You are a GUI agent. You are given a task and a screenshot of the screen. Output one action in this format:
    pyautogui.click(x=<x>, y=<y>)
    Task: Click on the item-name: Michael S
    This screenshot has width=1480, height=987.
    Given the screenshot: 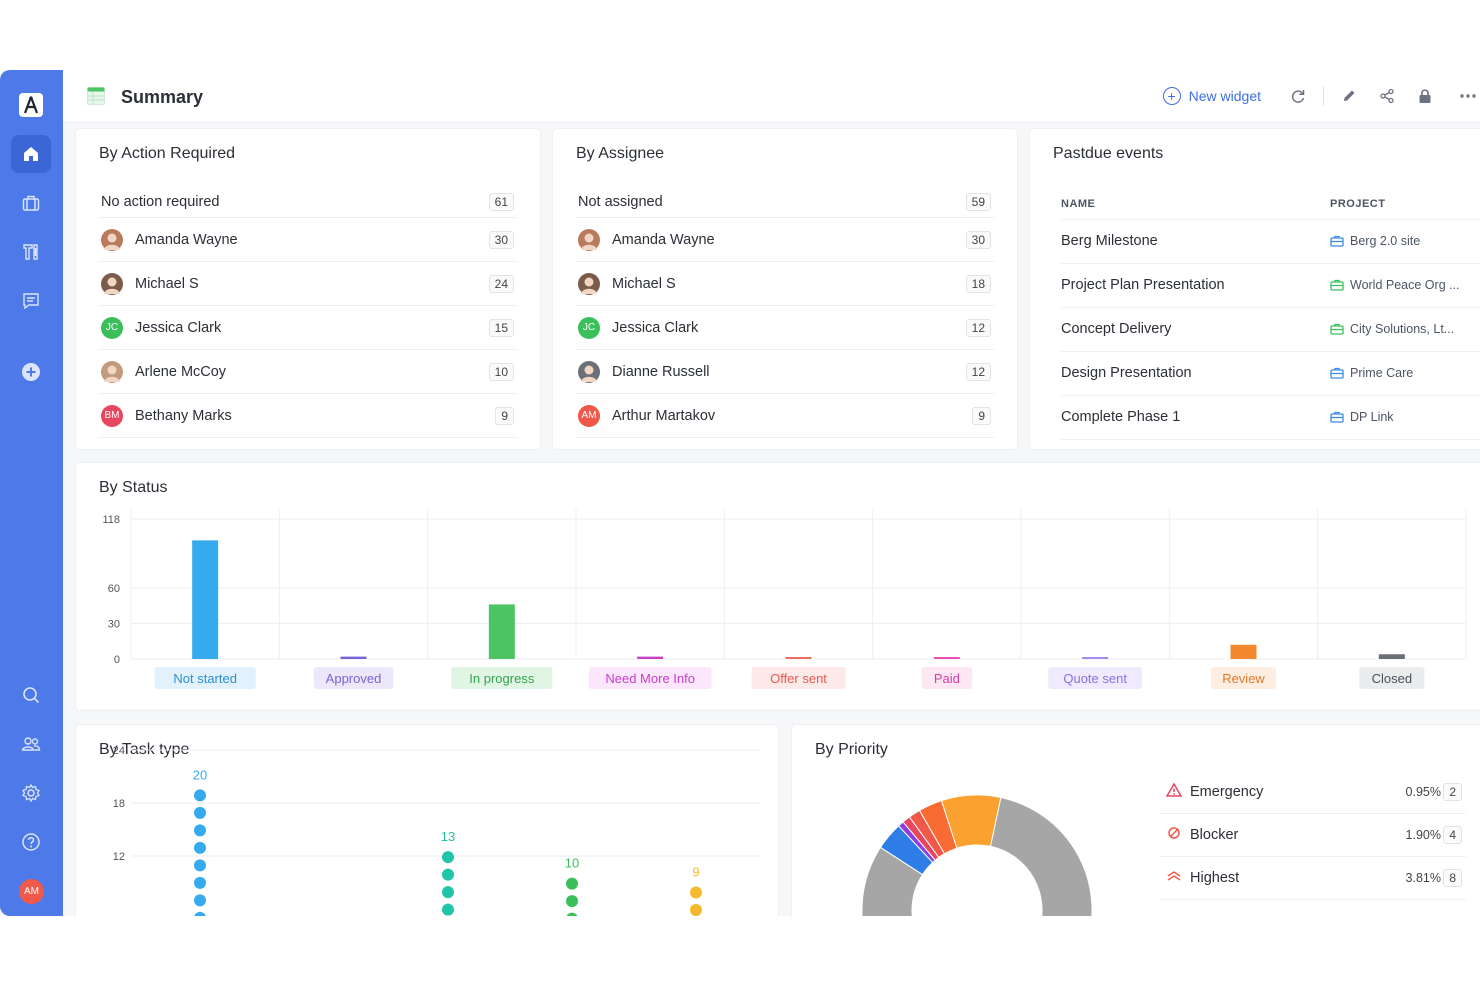 What is the action you would take?
    pyautogui.click(x=167, y=283)
    